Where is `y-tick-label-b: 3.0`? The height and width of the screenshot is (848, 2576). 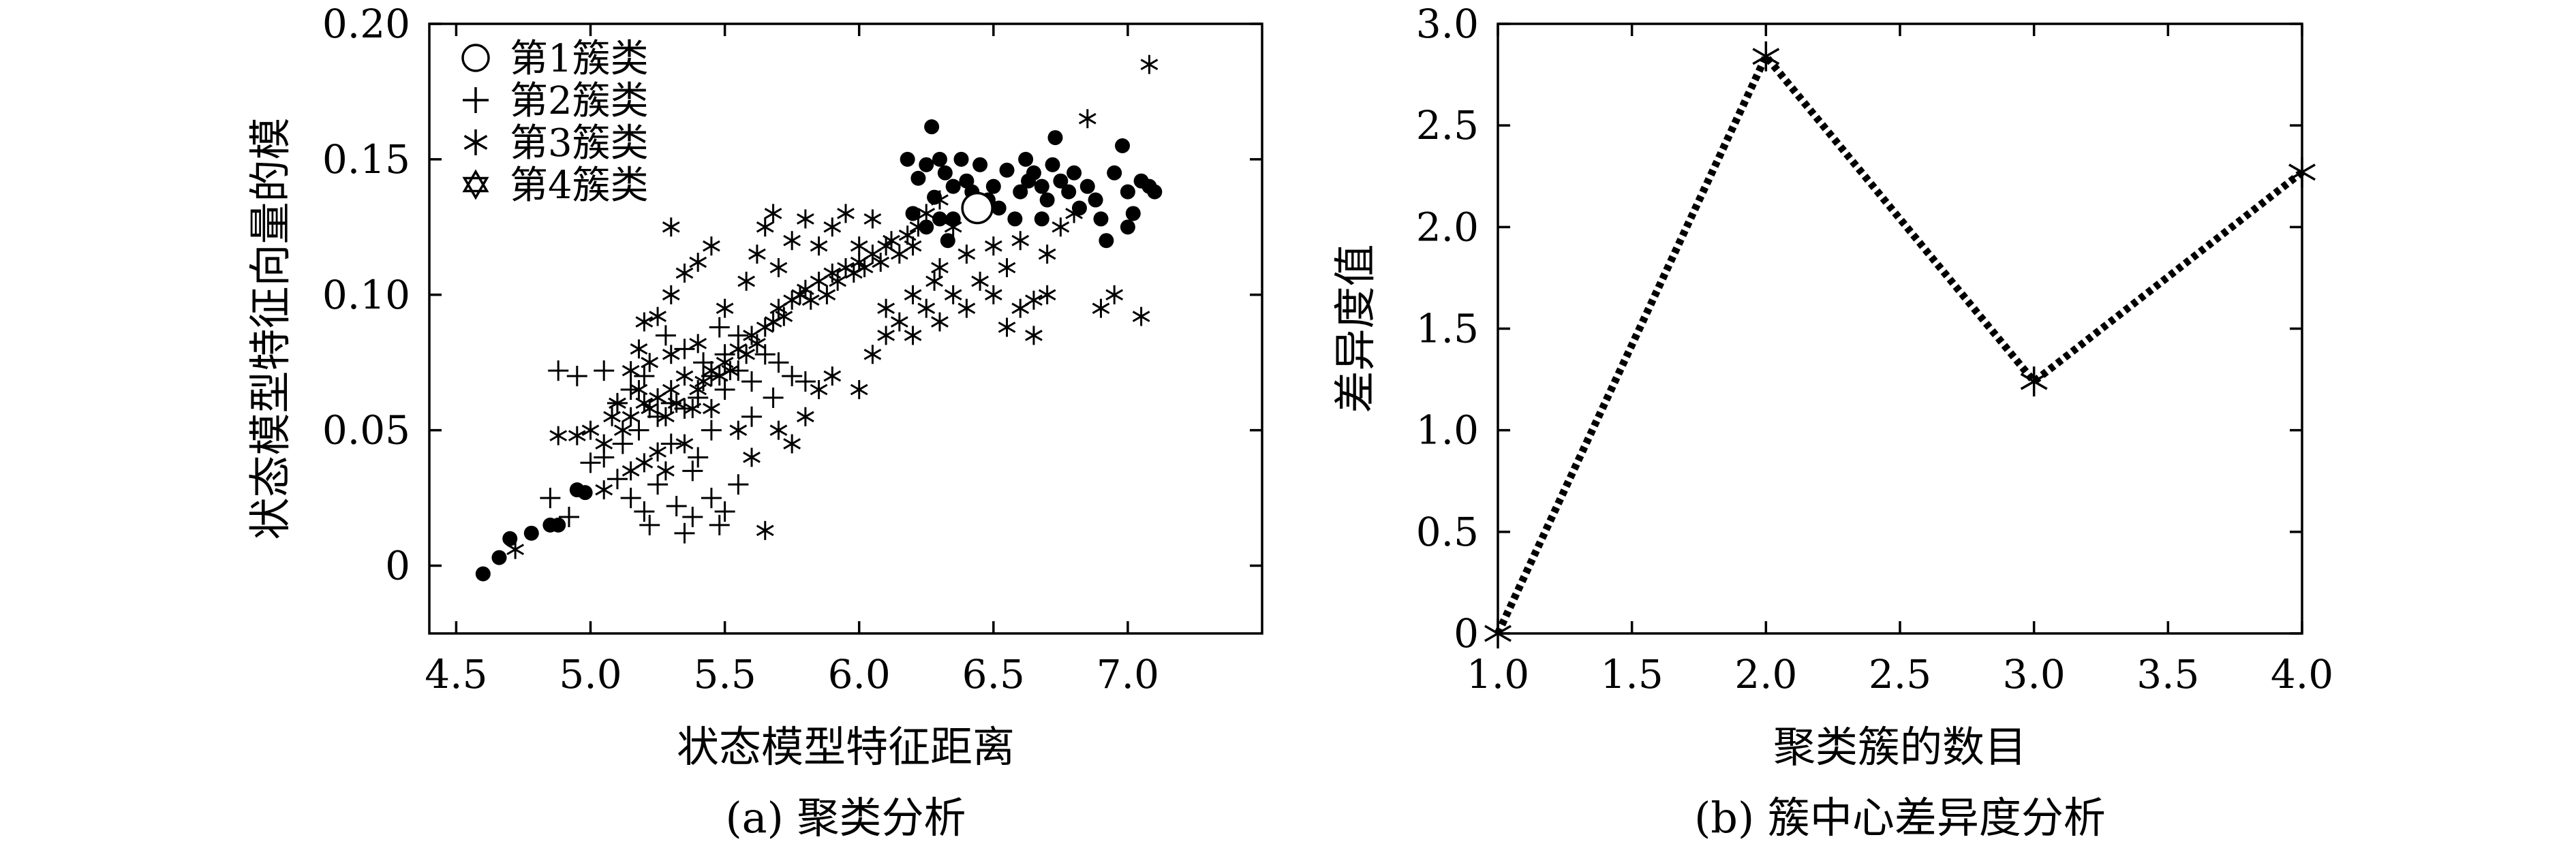
y-tick-label-b: 3.0 is located at coordinates (1448, 24).